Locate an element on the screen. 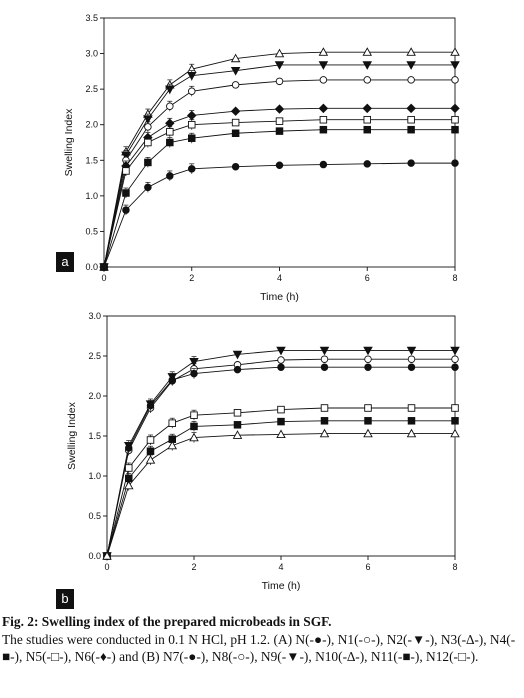  panel-letter: b is located at coordinates (64, 598).